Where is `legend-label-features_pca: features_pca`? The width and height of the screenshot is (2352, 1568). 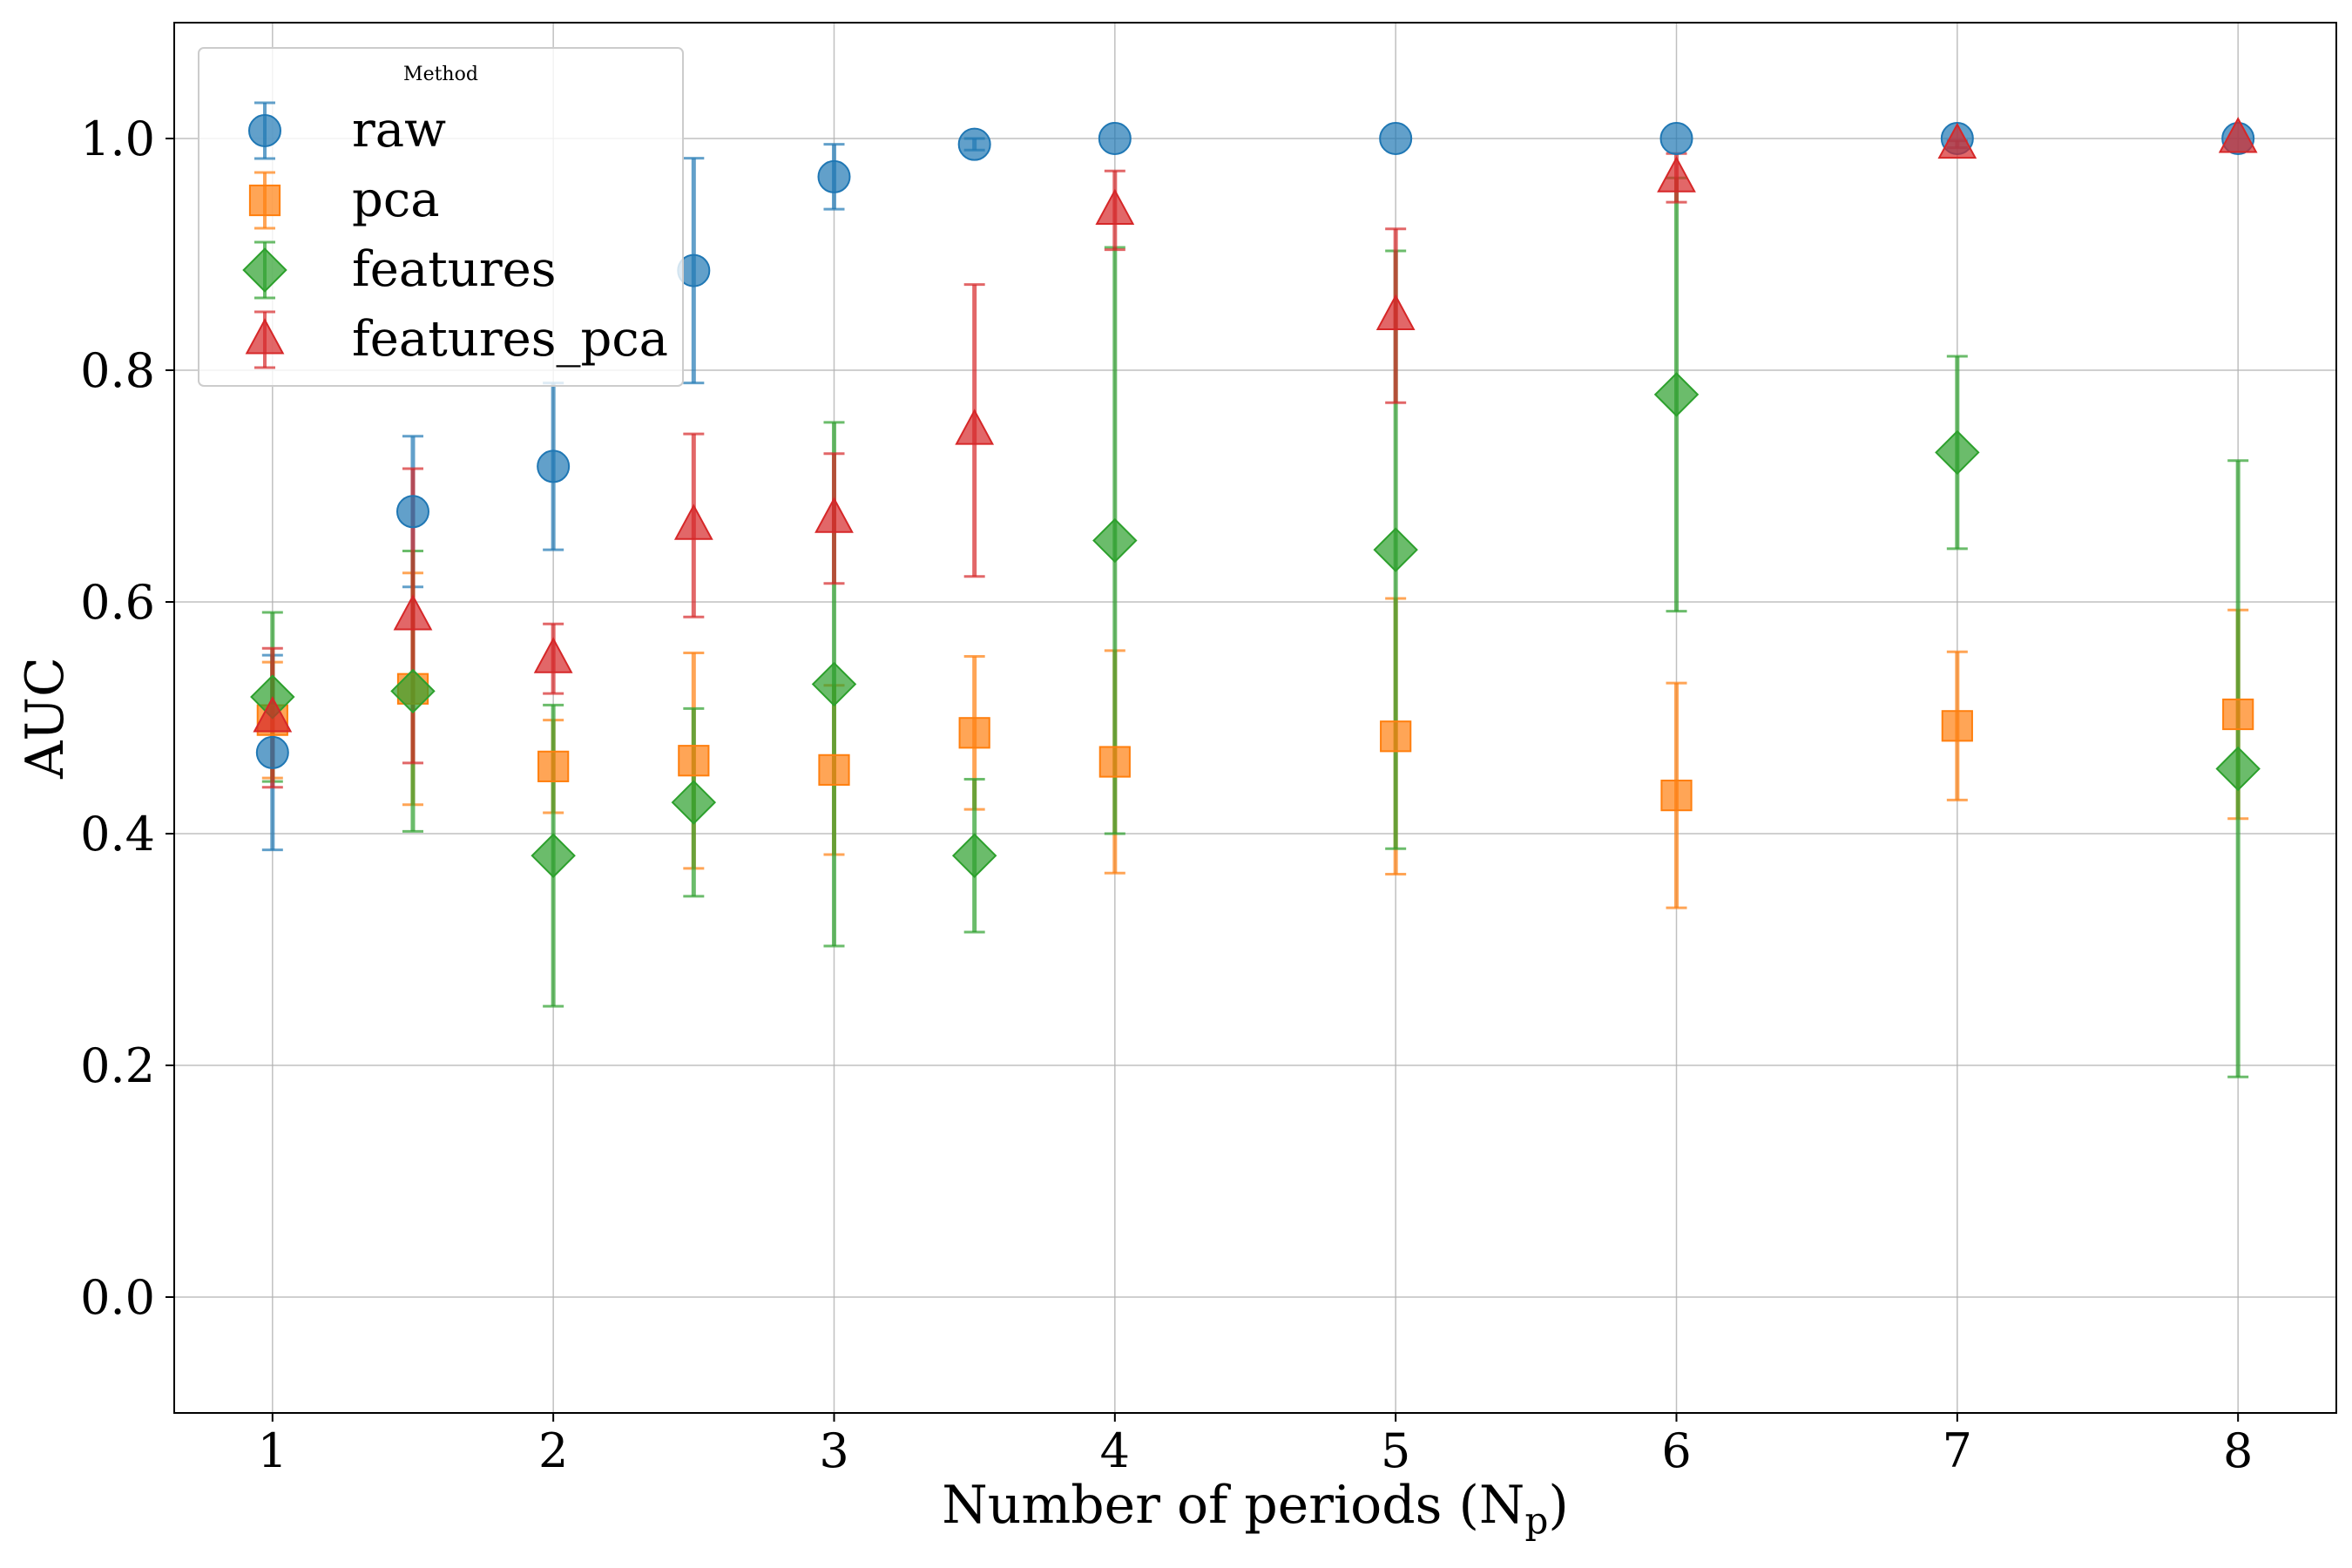 legend-label-features_pca: features_pca is located at coordinates (510, 339).